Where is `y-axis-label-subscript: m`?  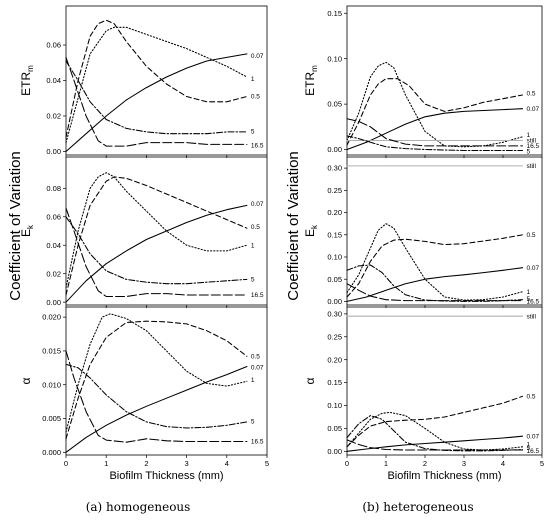
y-axis-label-subscript: m is located at coordinates (30, 68).